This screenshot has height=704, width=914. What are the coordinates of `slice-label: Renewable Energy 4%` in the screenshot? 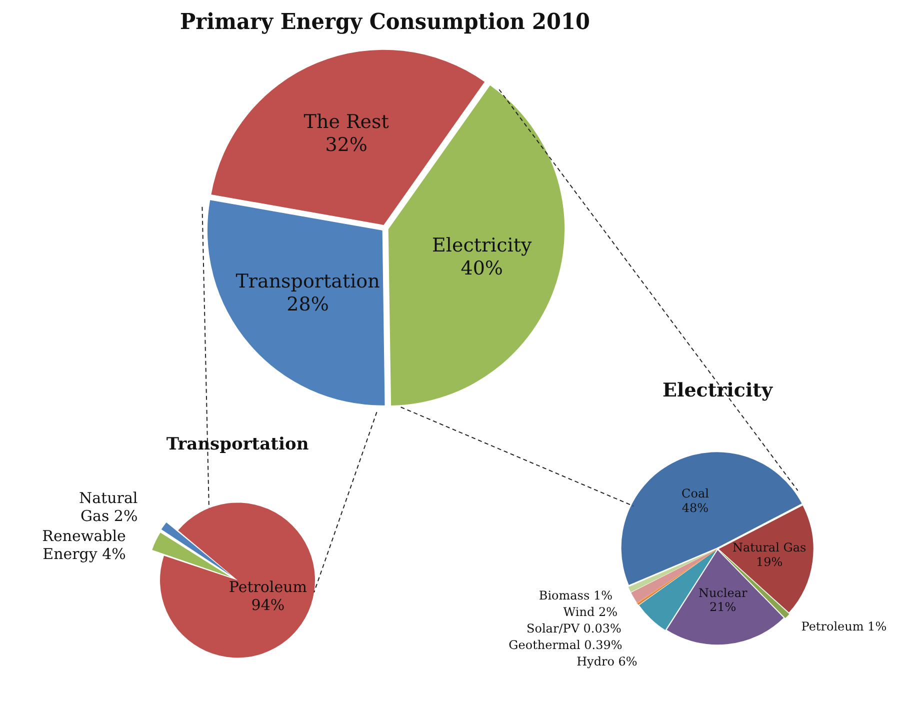 It's located at (84, 544).